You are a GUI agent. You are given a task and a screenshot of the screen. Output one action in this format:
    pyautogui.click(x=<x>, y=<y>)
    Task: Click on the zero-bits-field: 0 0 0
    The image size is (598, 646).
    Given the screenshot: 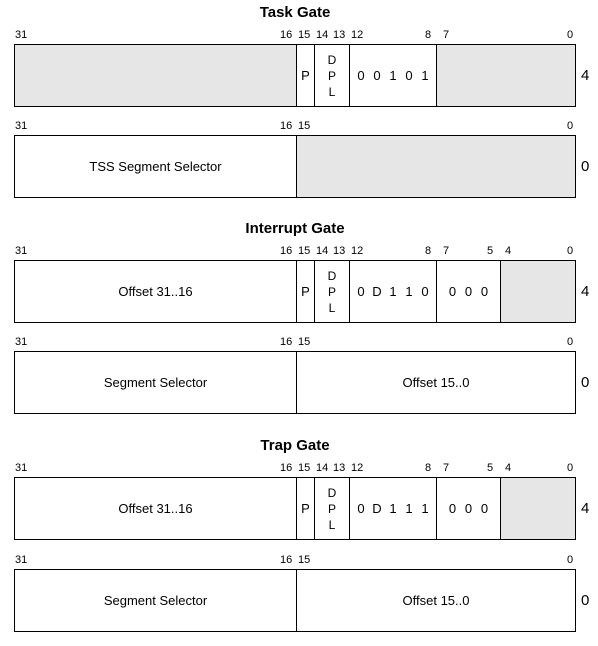 What is the action you would take?
    pyautogui.click(x=468, y=291)
    